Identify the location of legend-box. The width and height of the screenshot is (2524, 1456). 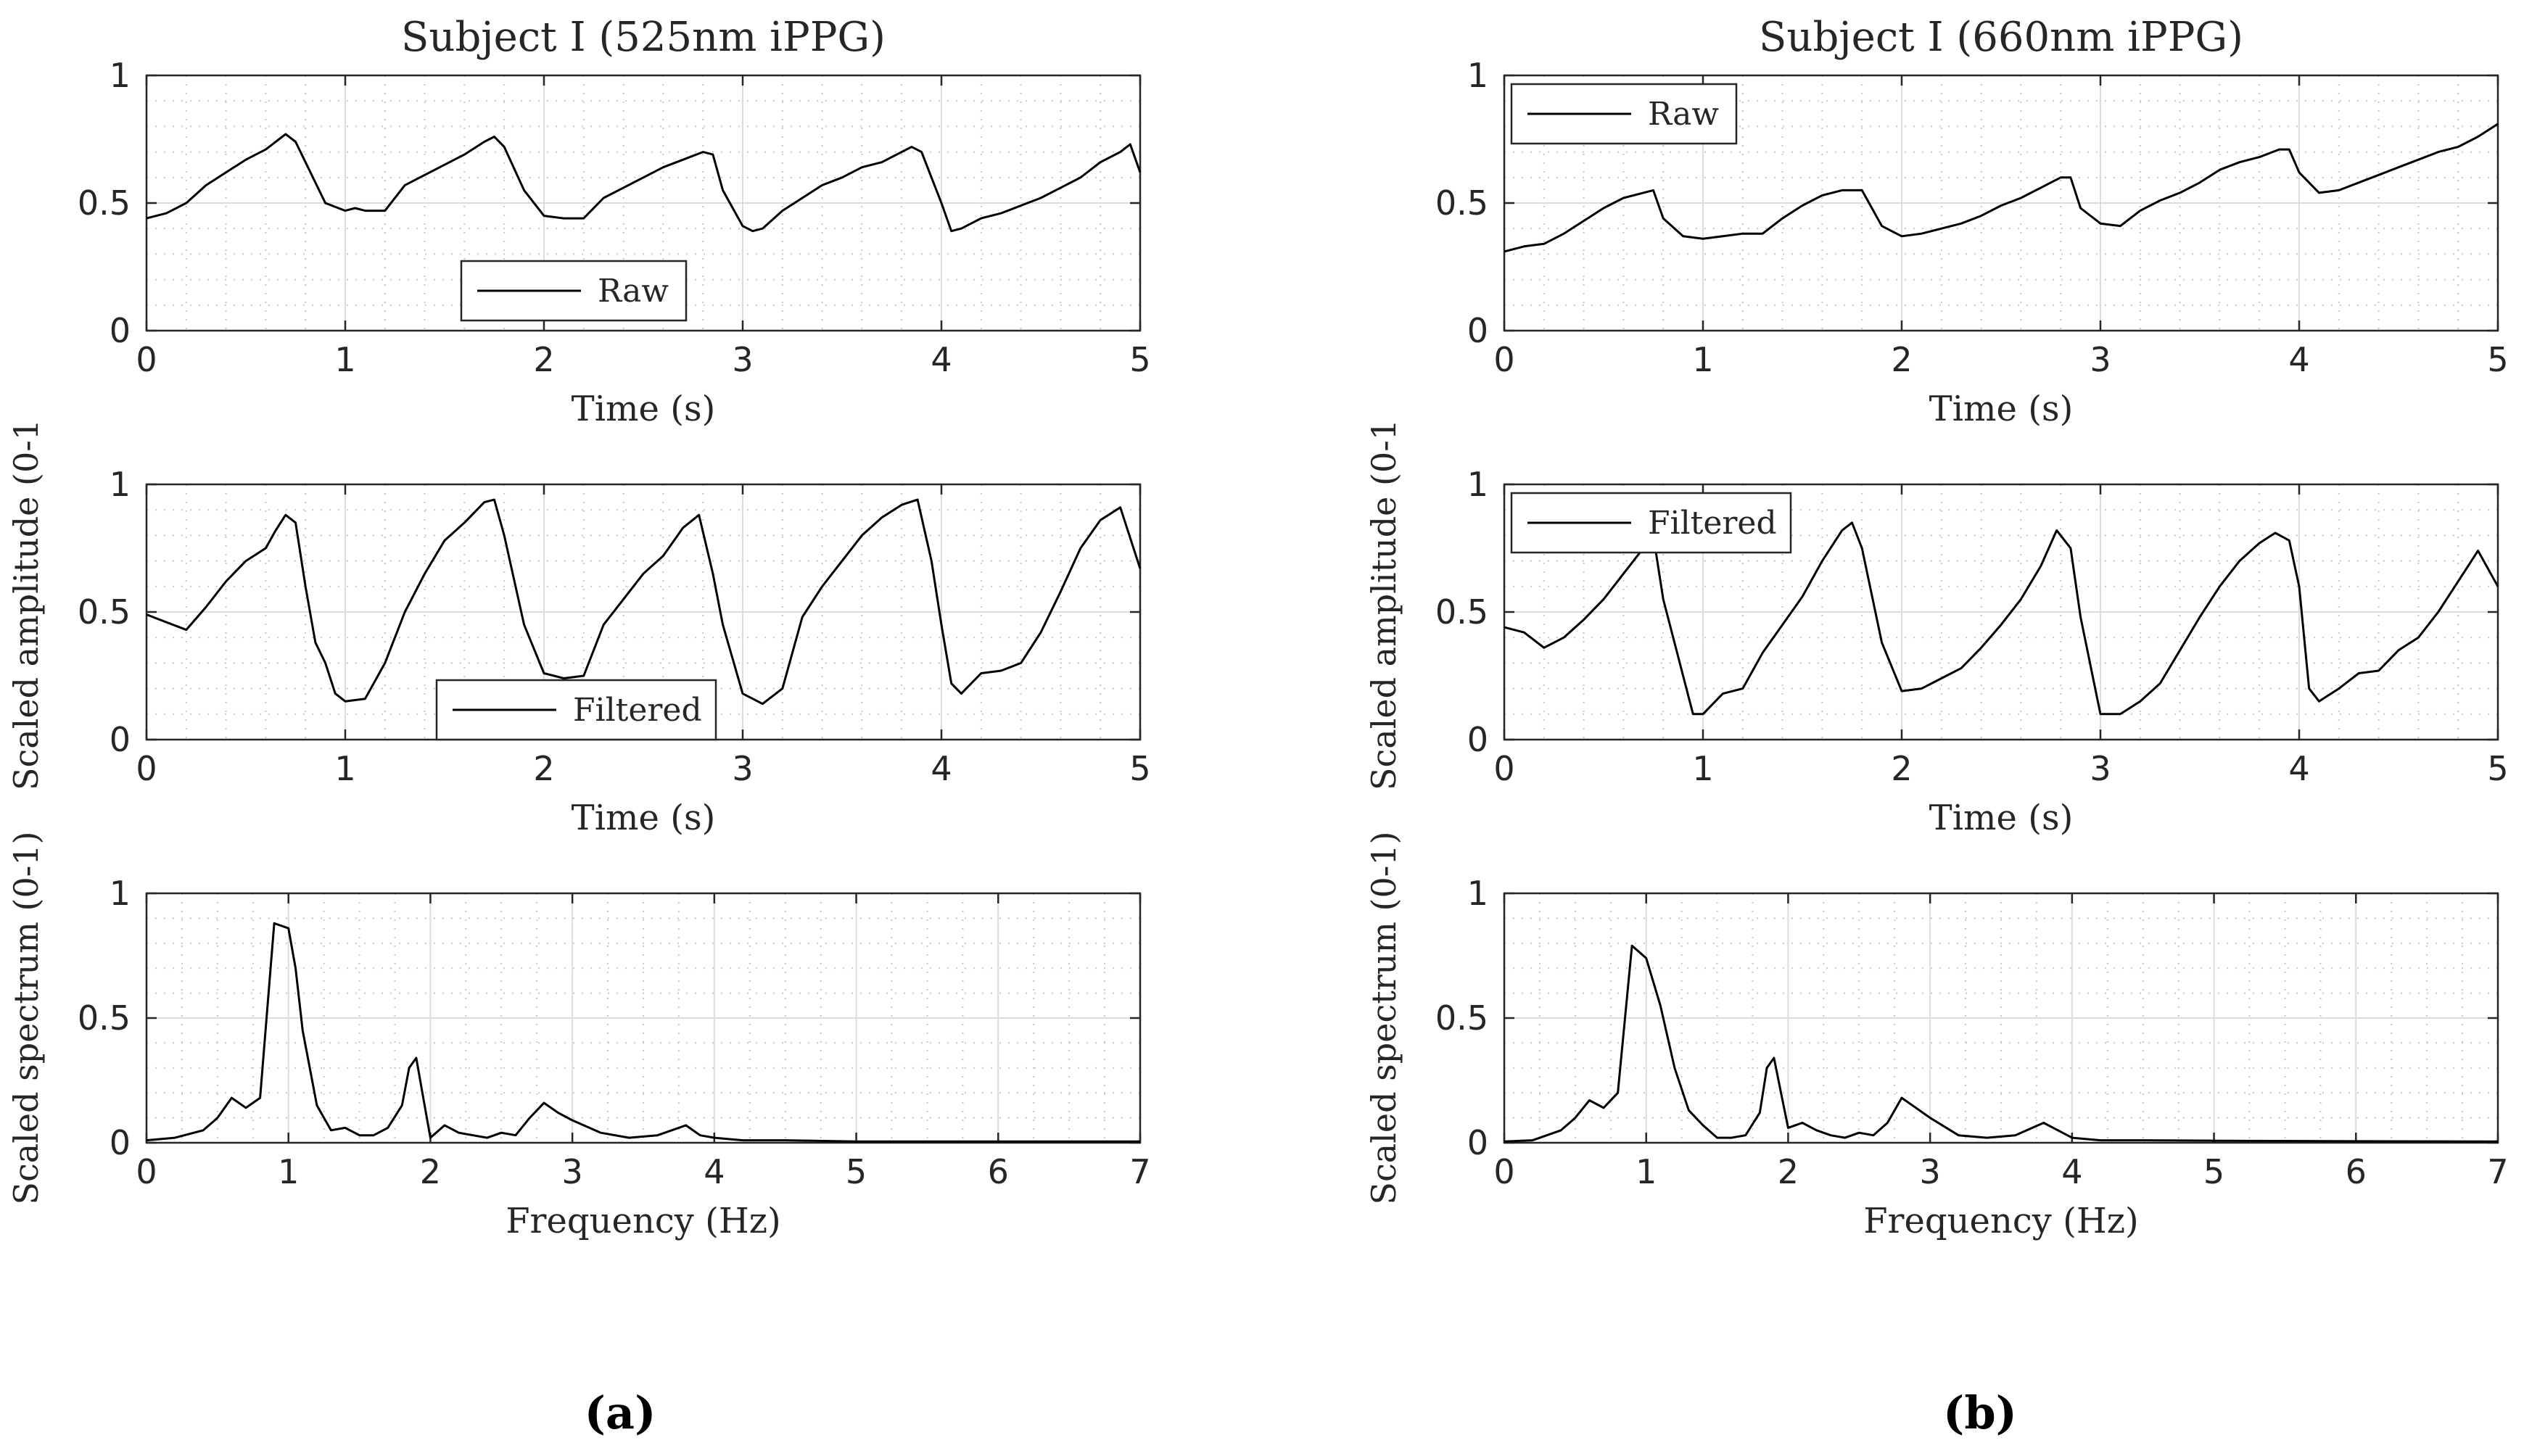
(576, 710).